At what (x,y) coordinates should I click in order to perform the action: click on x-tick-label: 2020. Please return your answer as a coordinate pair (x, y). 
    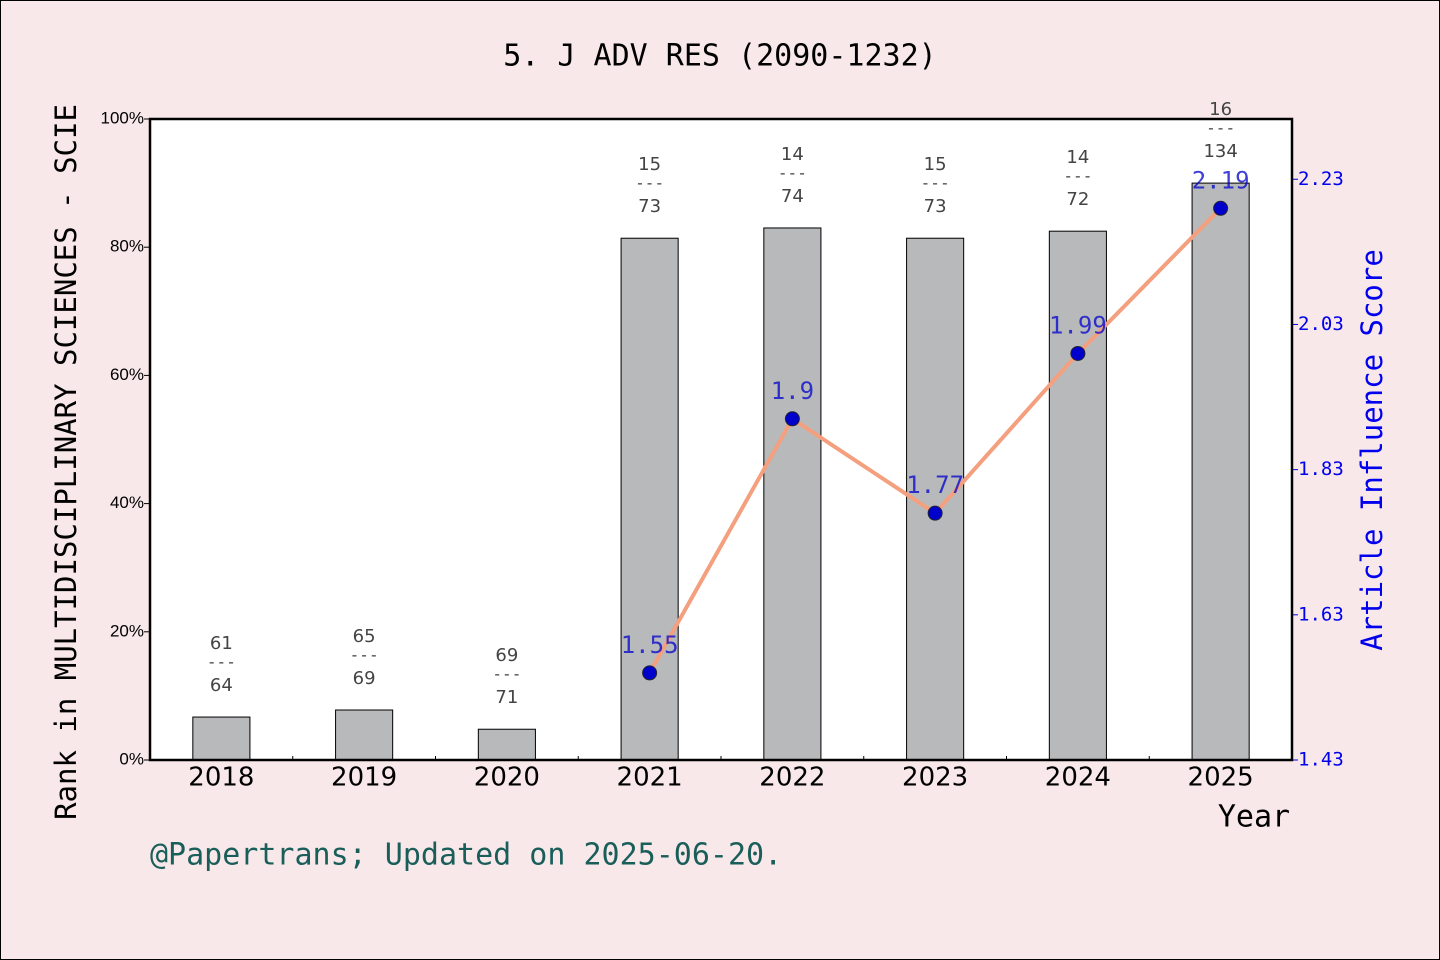
    Looking at the image, I should click on (507, 778).